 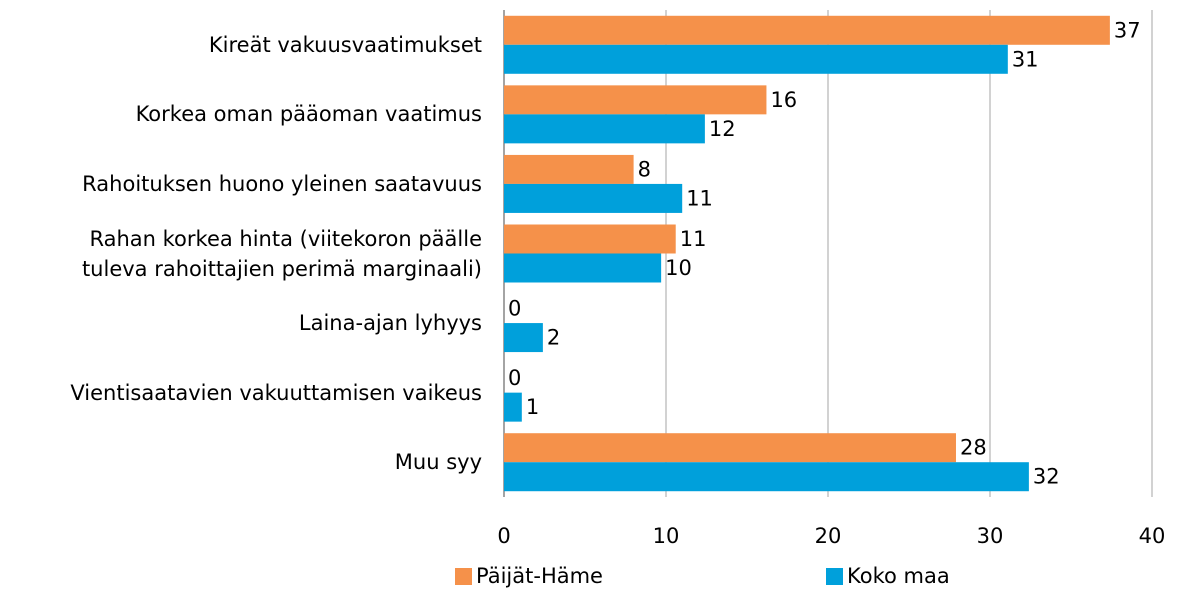 What do you see at coordinates (503, 536) in the screenshot?
I see `x-tick-label: 0` at bounding box center [503, 536].